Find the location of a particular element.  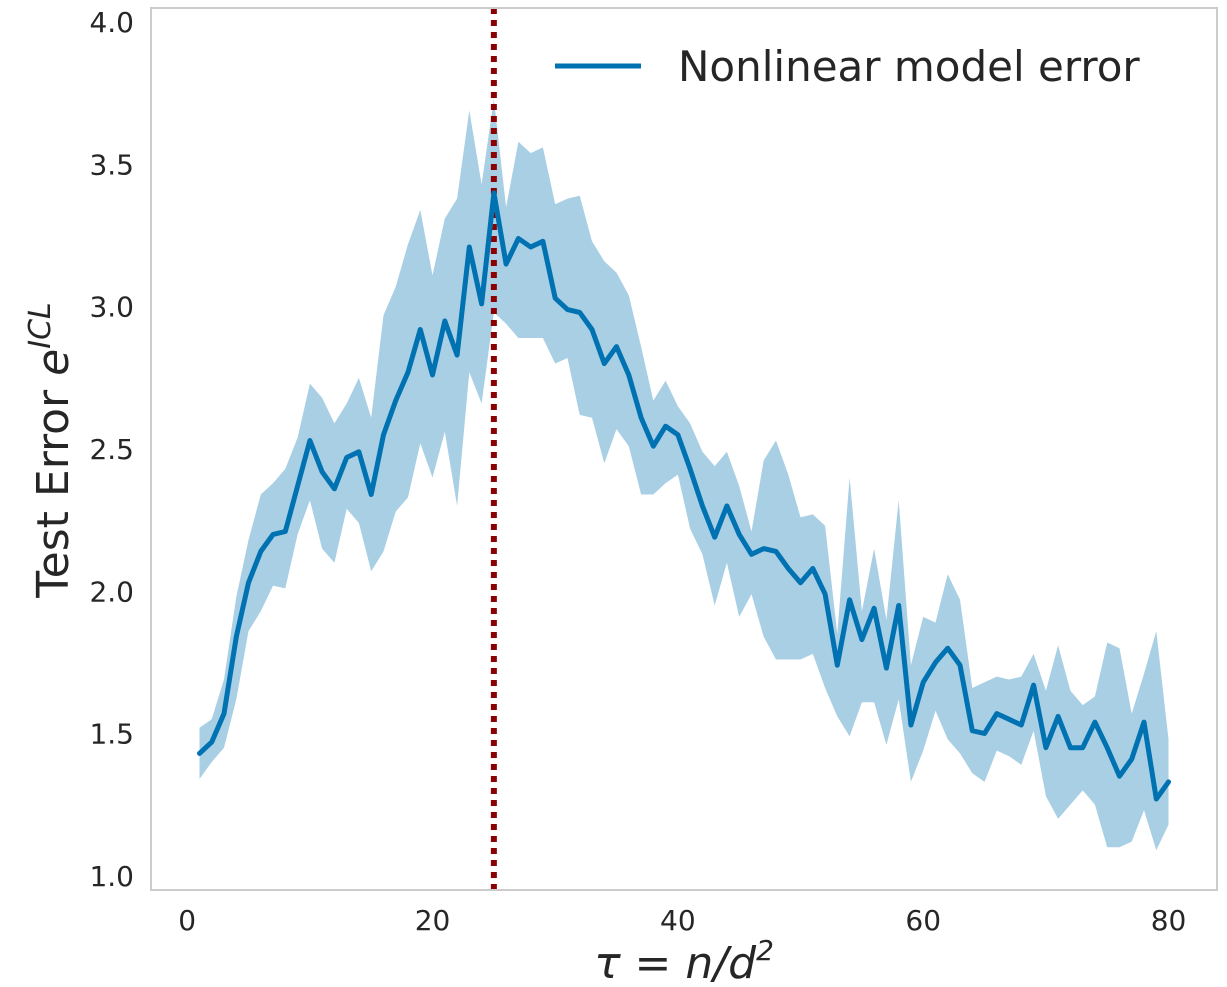

legend: Nonlinear model error is located at coordinates (847, 66).